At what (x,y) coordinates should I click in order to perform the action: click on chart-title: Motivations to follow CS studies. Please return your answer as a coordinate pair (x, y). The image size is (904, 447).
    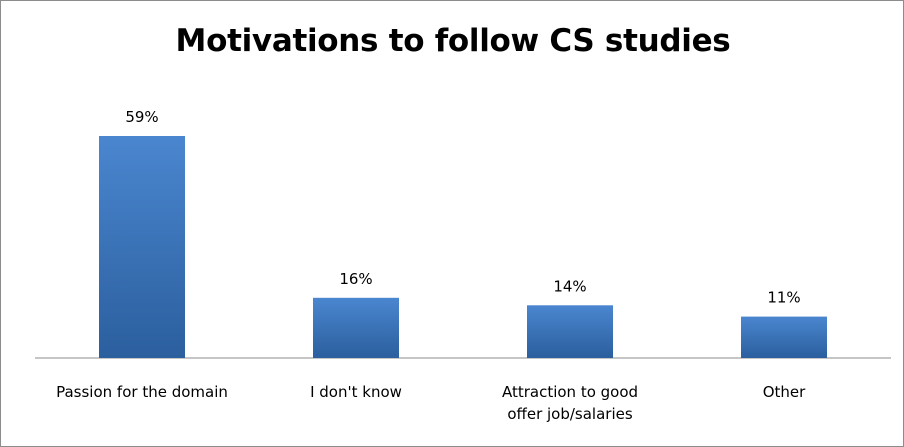
    Looking at the image, I should click on (453, 41).